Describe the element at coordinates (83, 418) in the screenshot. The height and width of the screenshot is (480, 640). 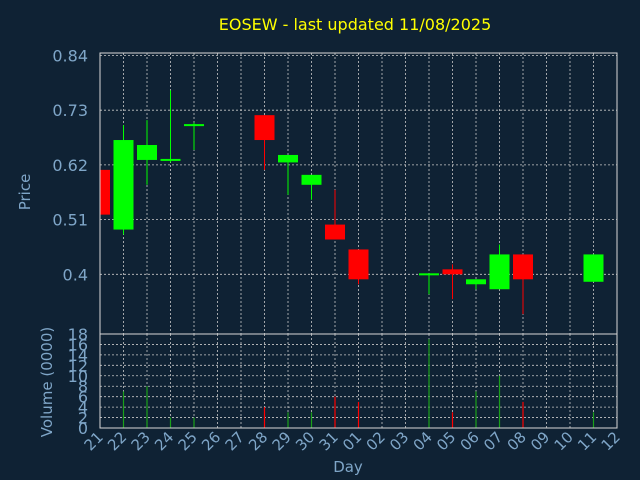
I see `volume-tick-label: 2` at that location.